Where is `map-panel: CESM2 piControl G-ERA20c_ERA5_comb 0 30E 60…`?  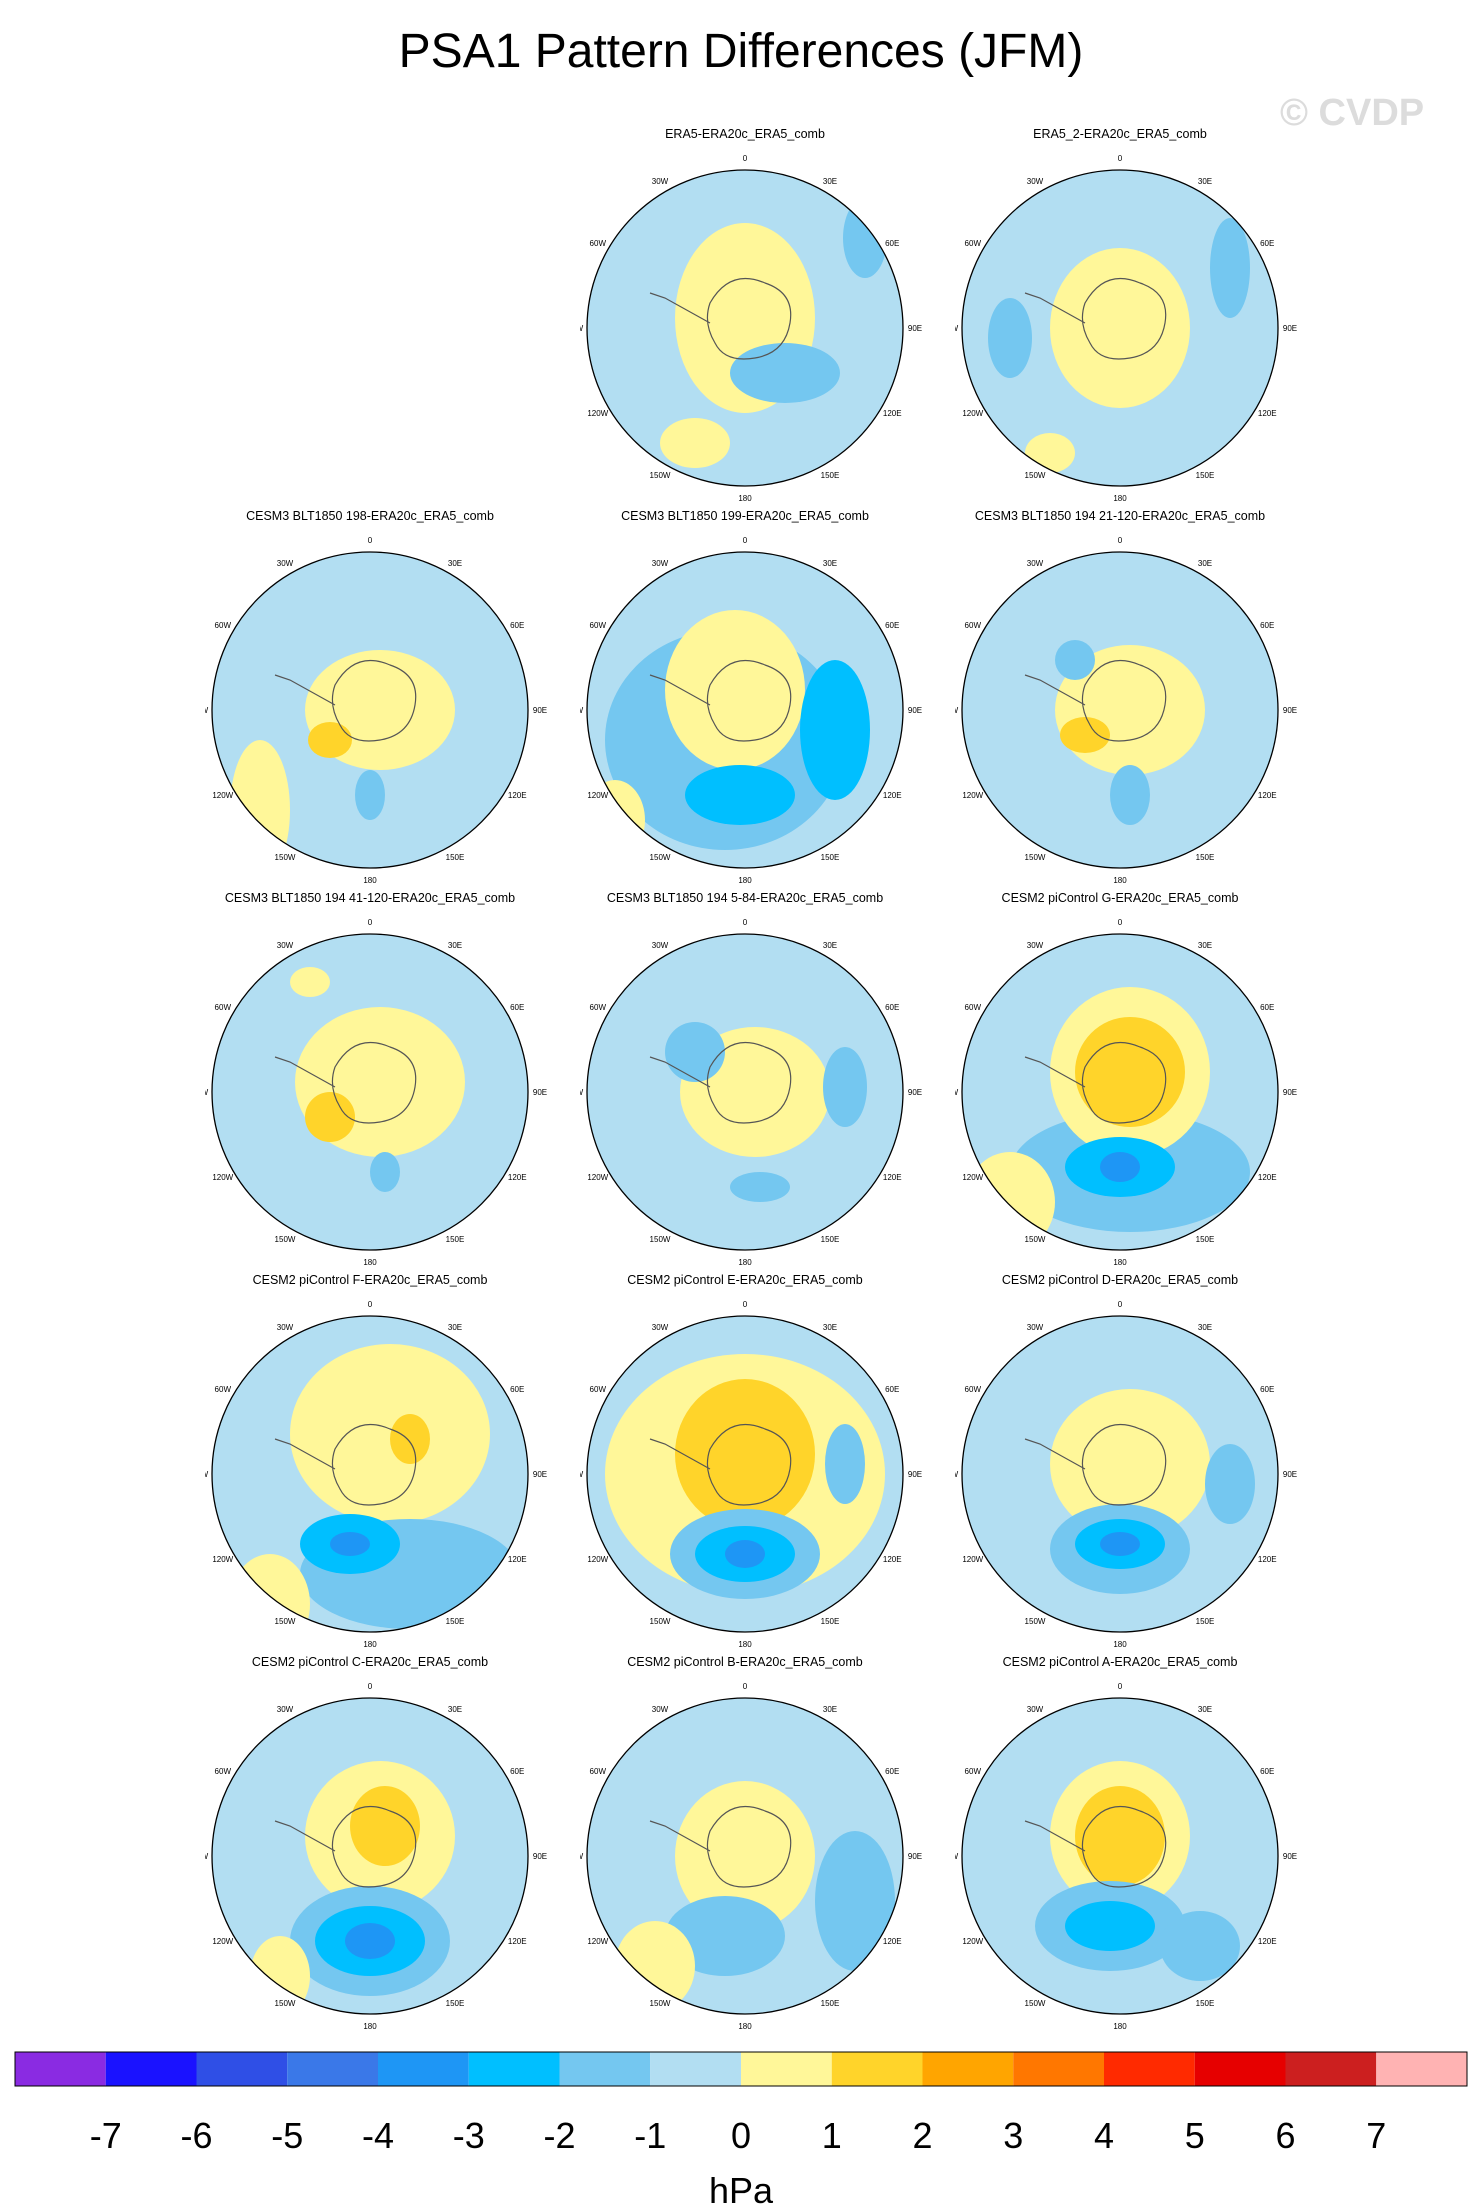 map-panel: CESM2 piControl G-ERA20c_ERA5_comb 0 30E 60… is located at coordinates (1140, 1082).